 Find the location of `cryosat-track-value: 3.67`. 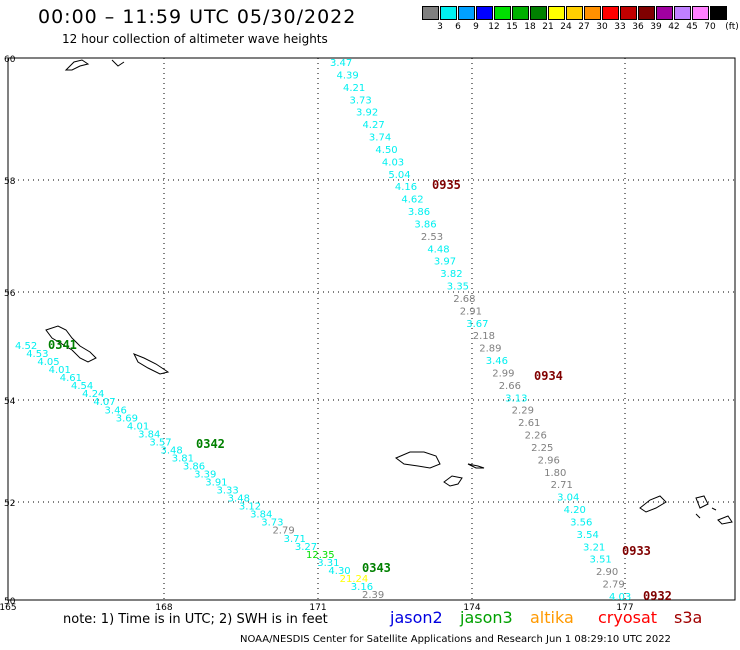

cryosat-track-value: 3.67 is located at coordinates (477, 324).